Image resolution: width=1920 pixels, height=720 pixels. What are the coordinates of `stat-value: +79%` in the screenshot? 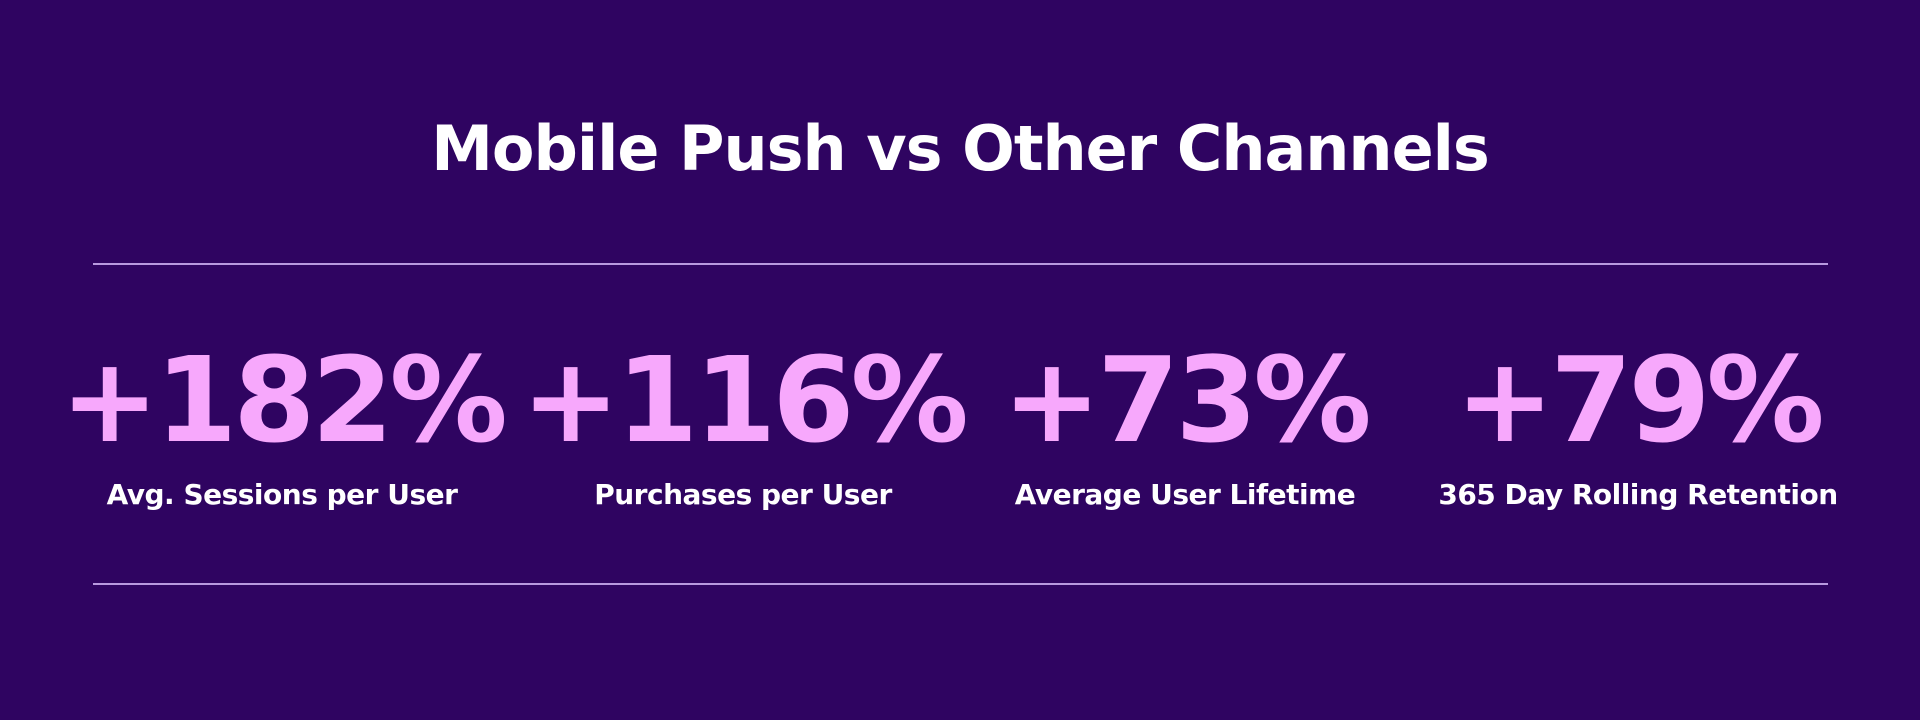 It's located at (1639, 400).